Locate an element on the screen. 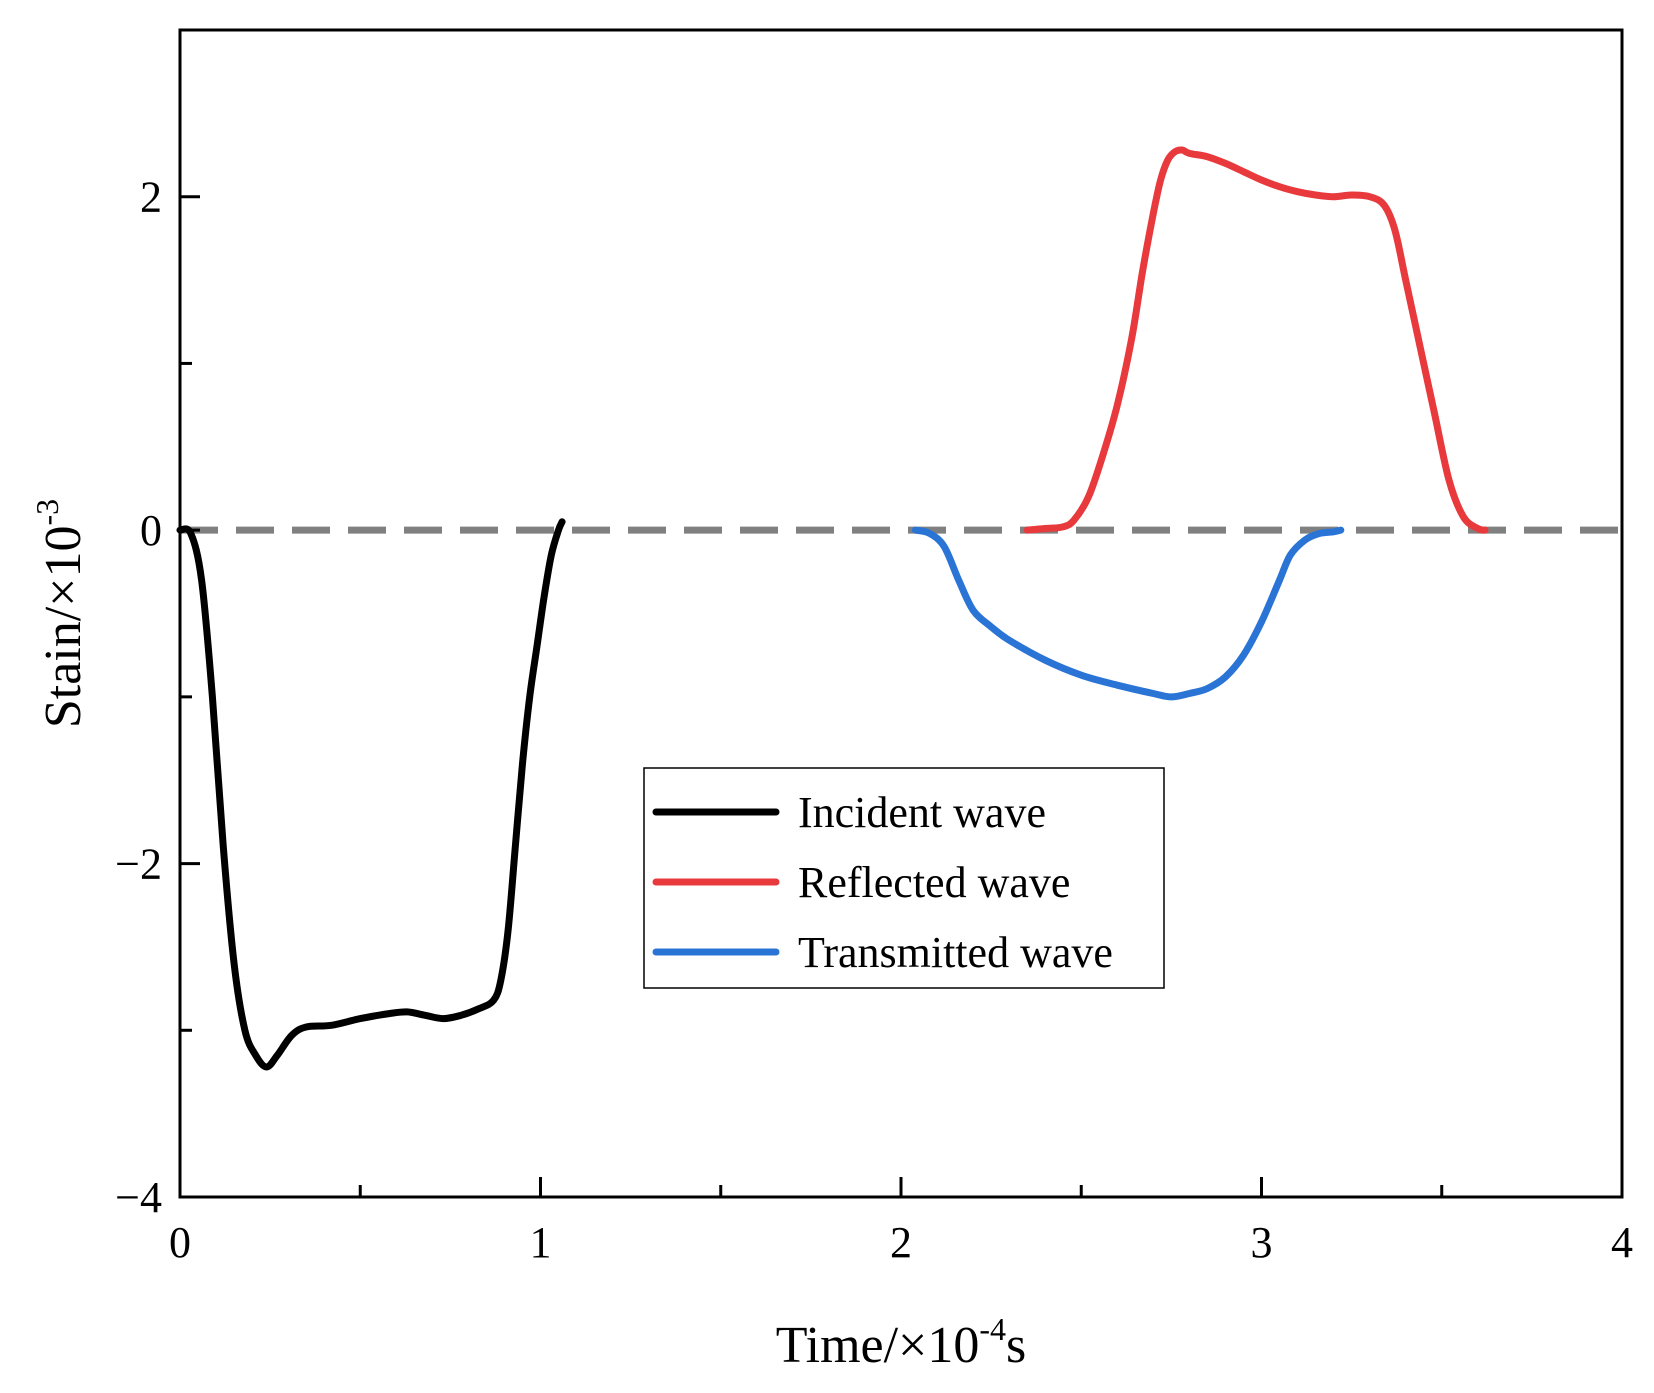  y-tick-label: 0 is located at coordinates (151, 530).